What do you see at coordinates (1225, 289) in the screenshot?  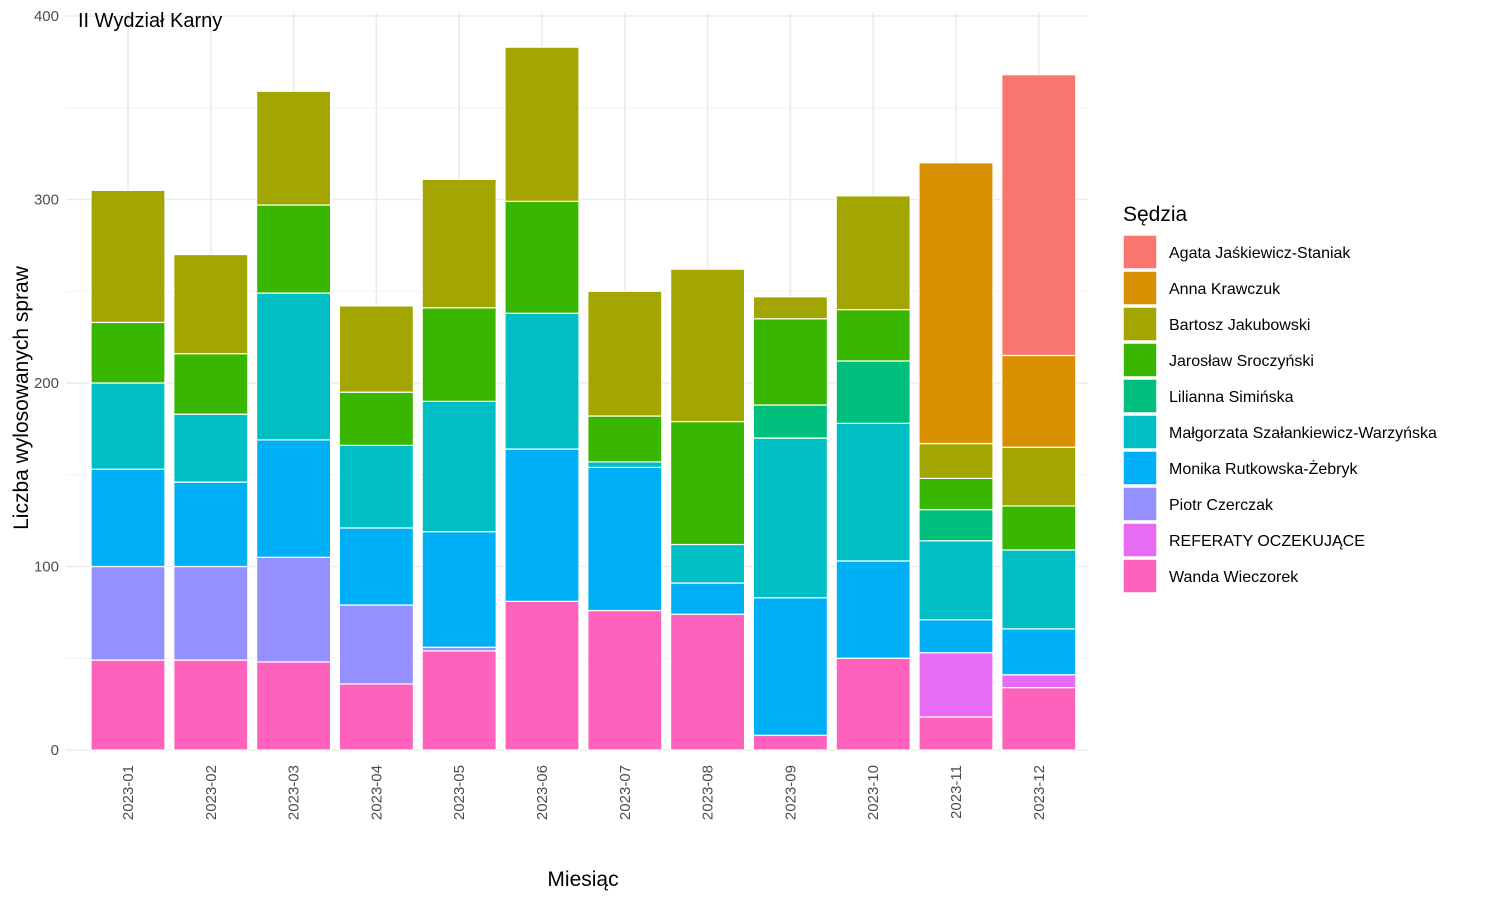 I see `legend-label: Anna Krawczuk` at bounding box center [1225, 289].